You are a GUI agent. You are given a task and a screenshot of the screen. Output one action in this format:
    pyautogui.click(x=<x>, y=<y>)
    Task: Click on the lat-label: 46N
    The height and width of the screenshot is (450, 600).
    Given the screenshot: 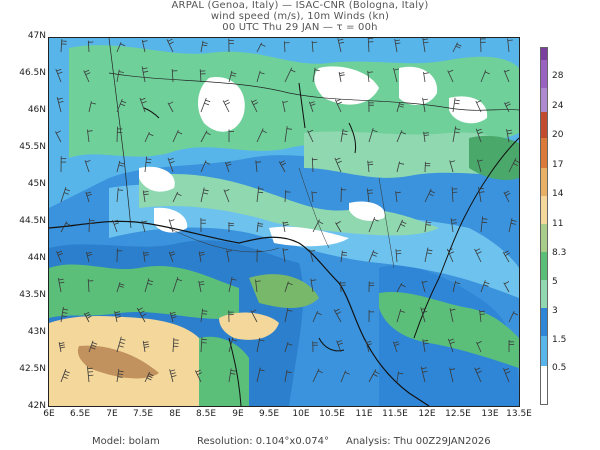 What is the action you would take?
    pyautogui.click(x=36, y=110)
    